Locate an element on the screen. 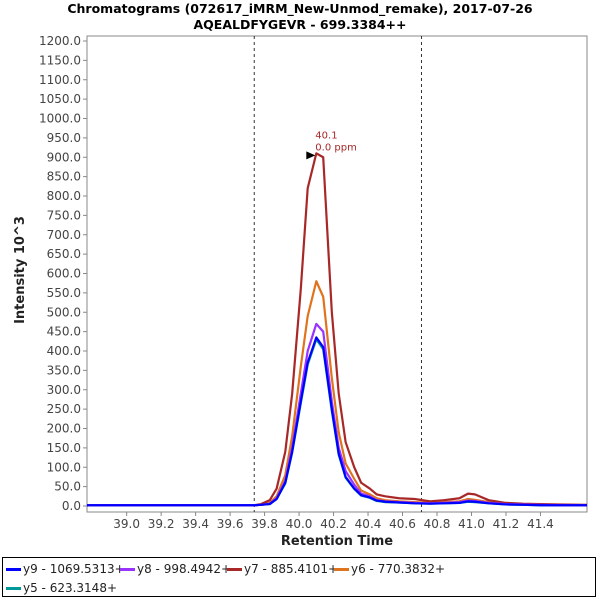 Image resolution: width=600 pixels, height=600 pixels. legend-label: y9 - 1069.5313+ is located at coordinates (74, 569).